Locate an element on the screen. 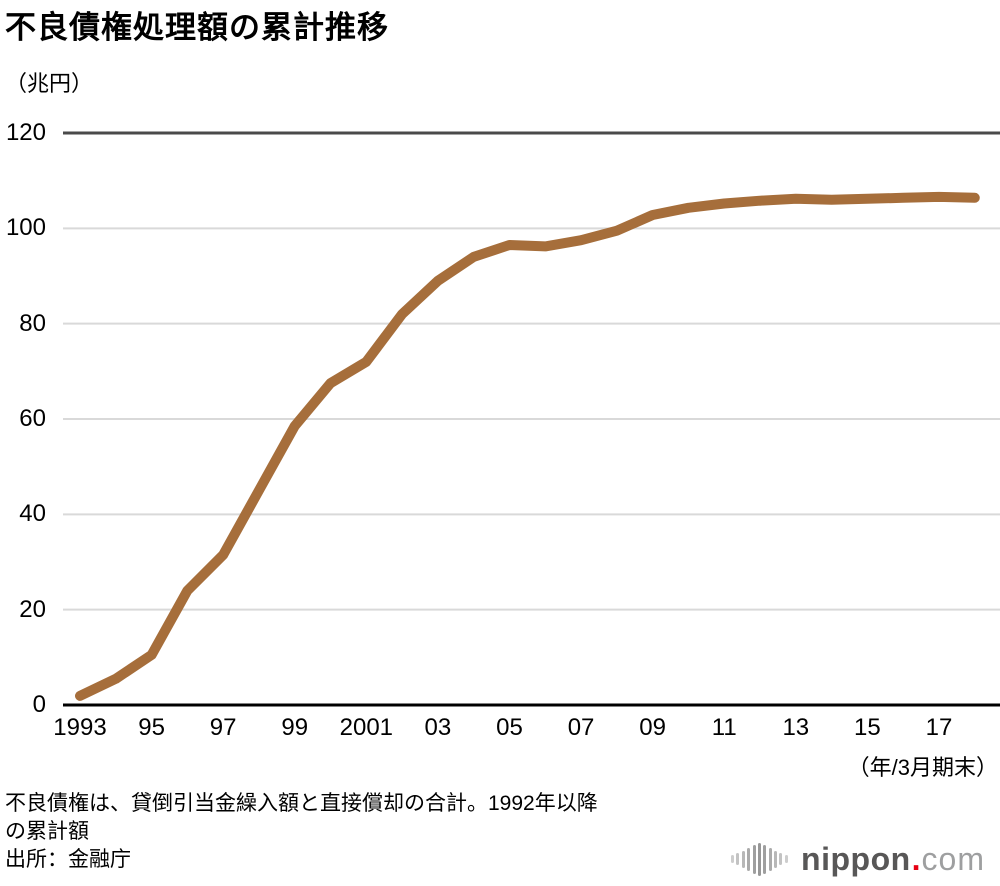  y-tick-label: 100 is located at coordinates (25, 228).